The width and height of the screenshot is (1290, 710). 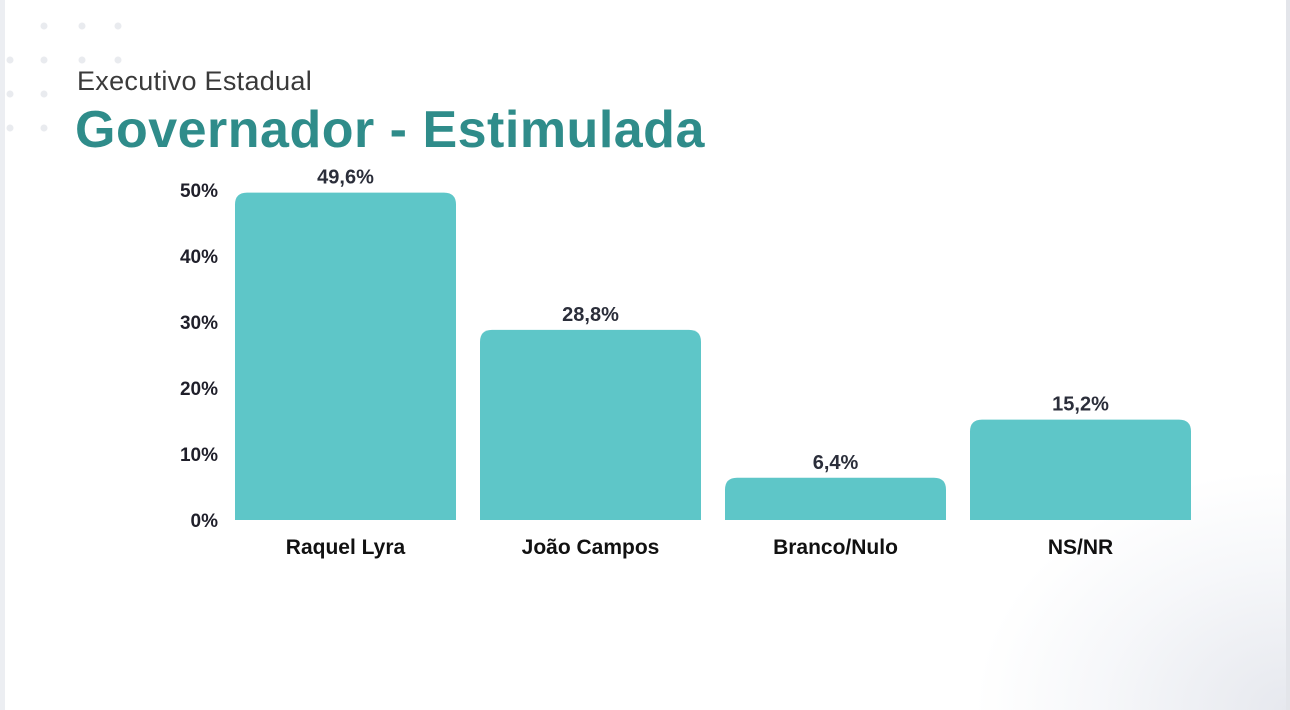 I want to click on data-label: 28,8%, so click(x=590, y=315).